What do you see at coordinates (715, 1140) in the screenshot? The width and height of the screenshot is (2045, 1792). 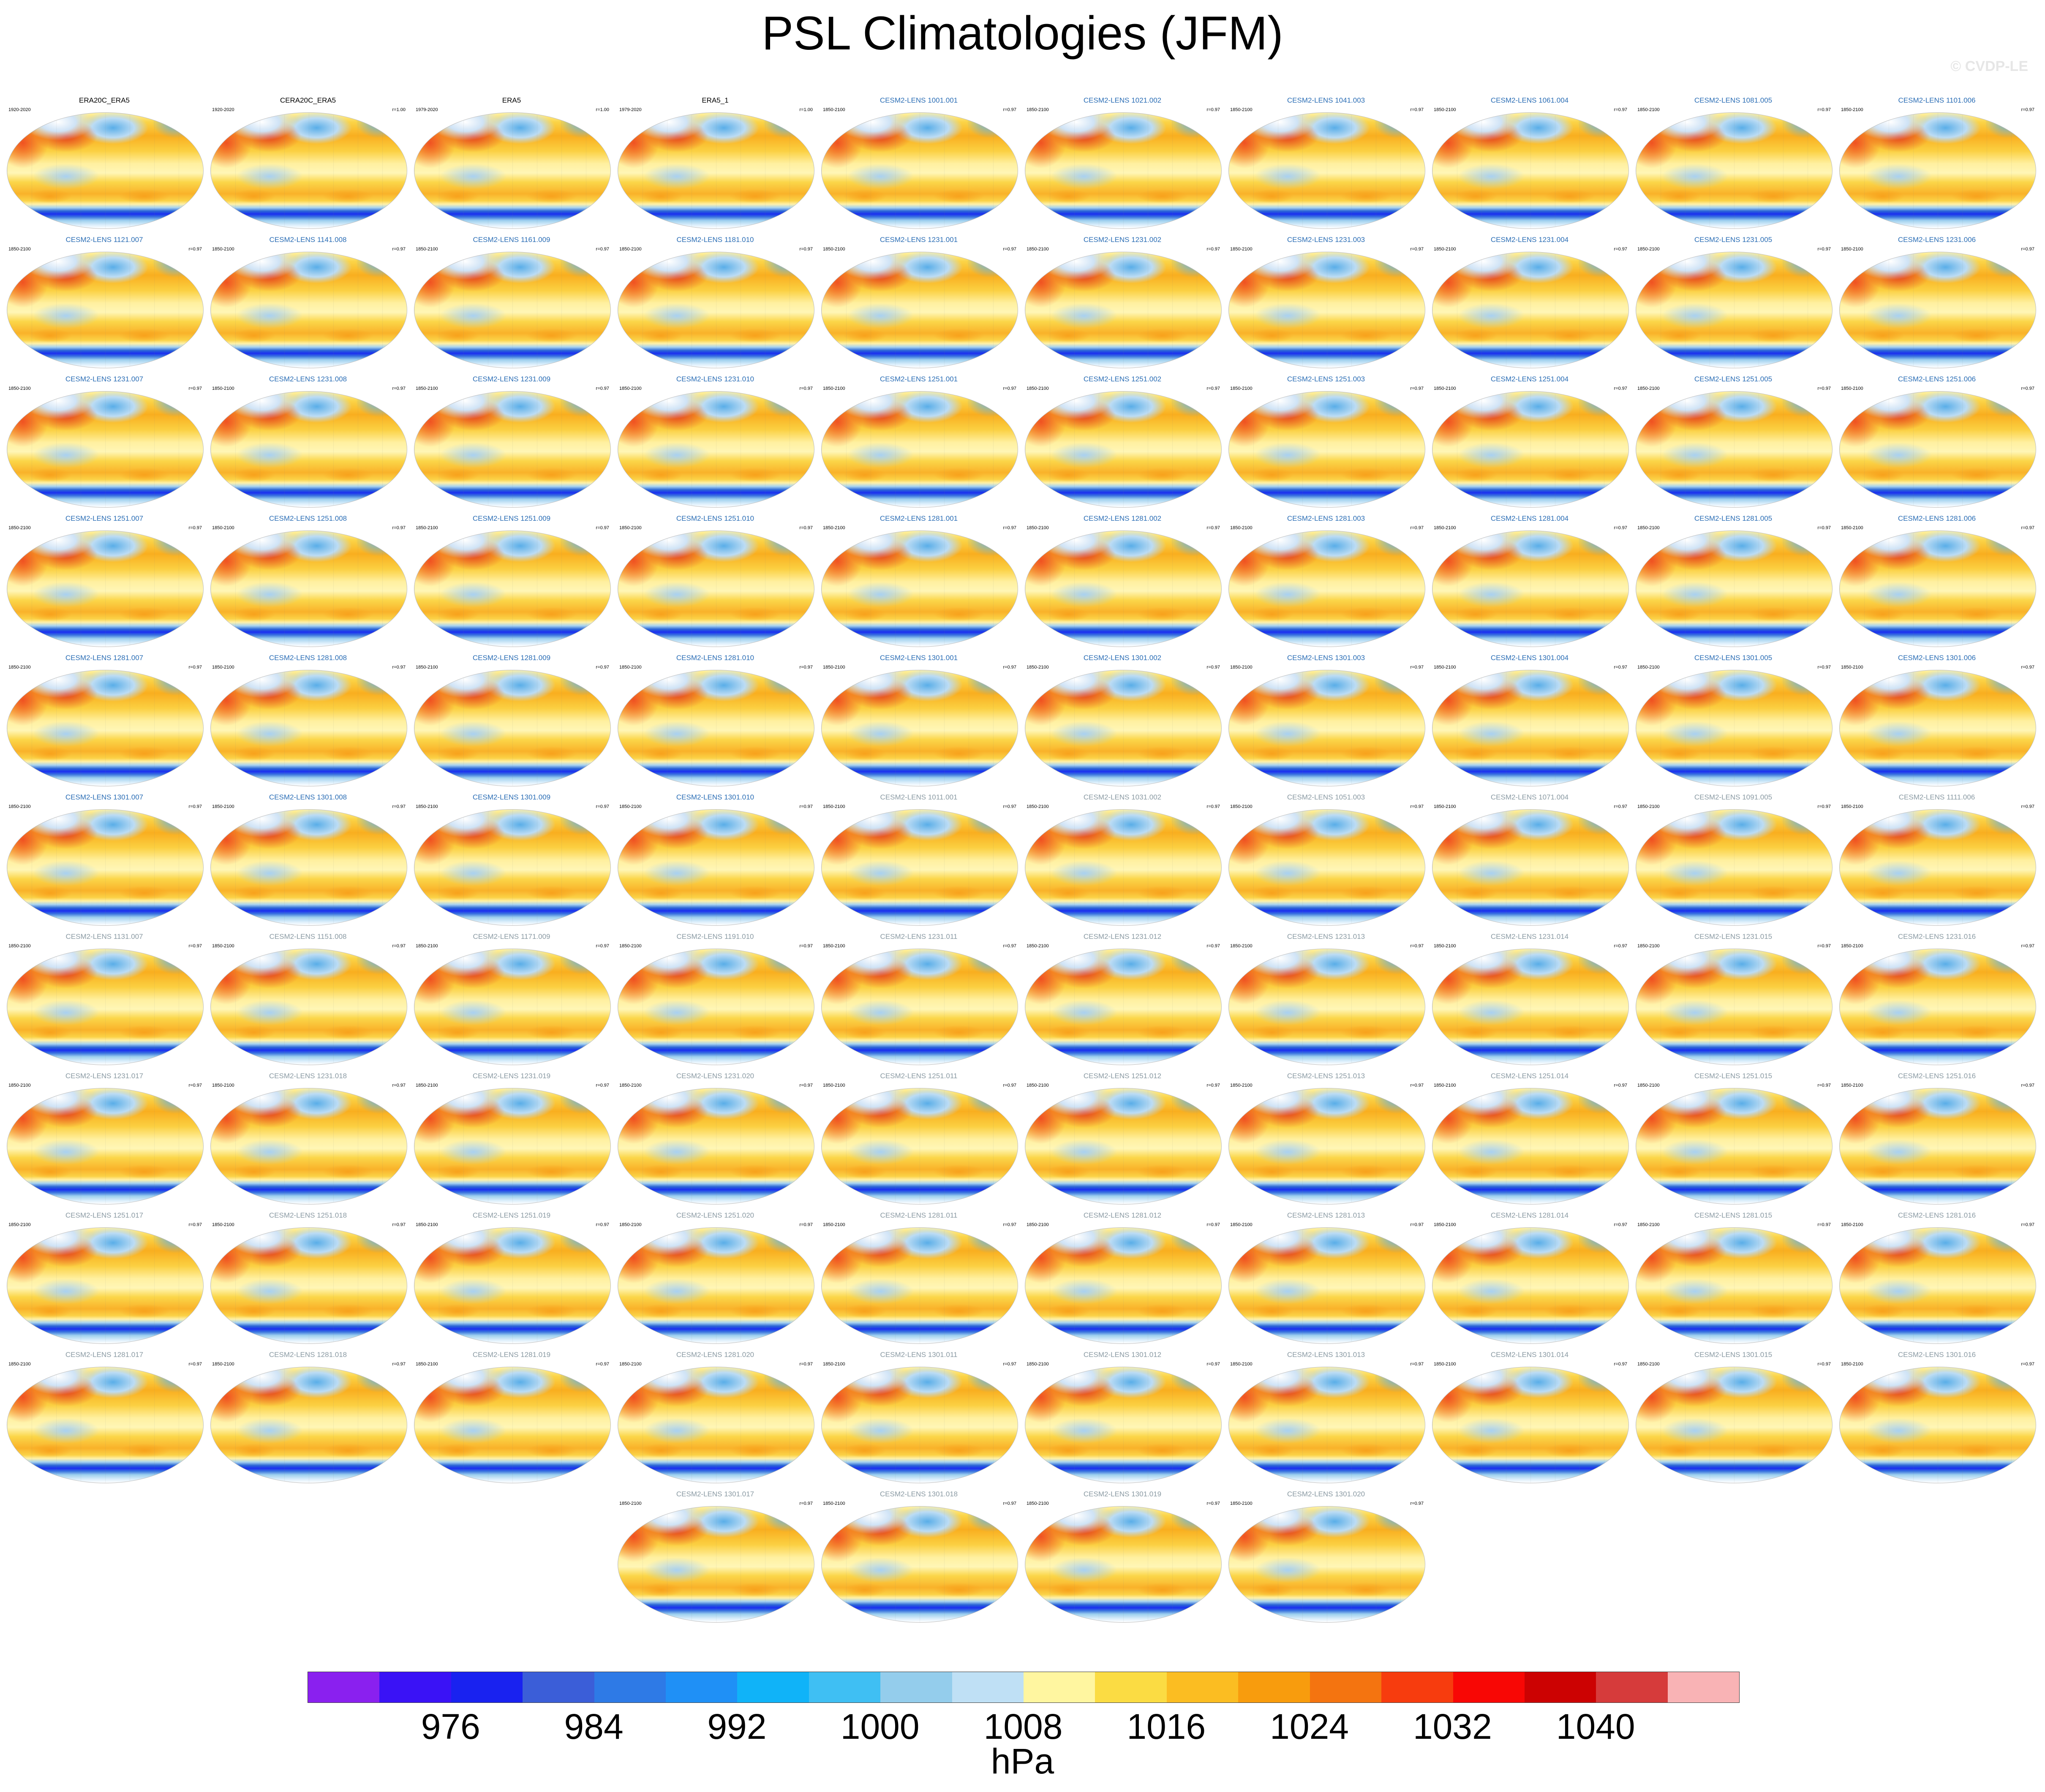 I see `map-panel: CESM2-LENS 1231.020 1850-2100 r=0.97` at bounding box center [715, 1140].